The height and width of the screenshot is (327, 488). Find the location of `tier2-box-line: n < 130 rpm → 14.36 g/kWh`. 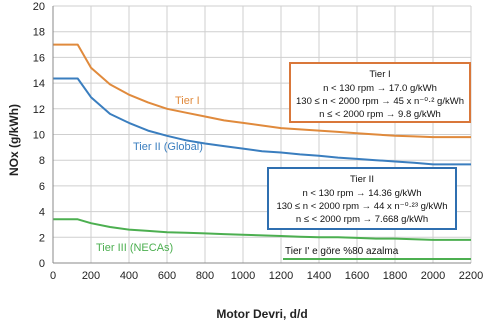

tier2-box-line: n < 130 rpm → 14.36 g/kWh is located at coordinates (361, 193).